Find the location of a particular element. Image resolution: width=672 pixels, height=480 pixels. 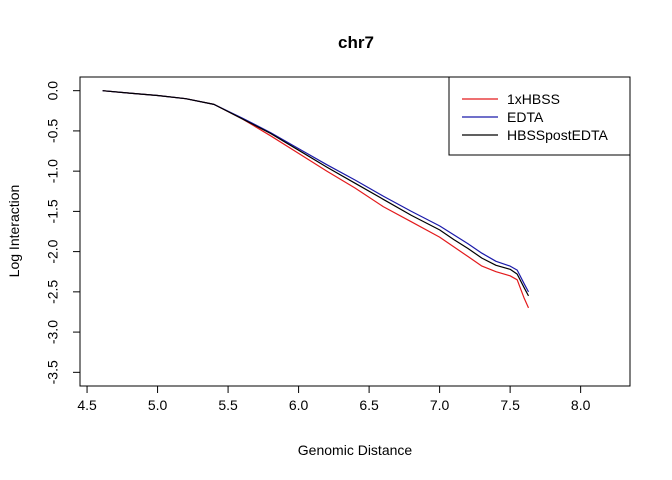

legend-label: 1xHBSS is located at coordinates (533, 99).